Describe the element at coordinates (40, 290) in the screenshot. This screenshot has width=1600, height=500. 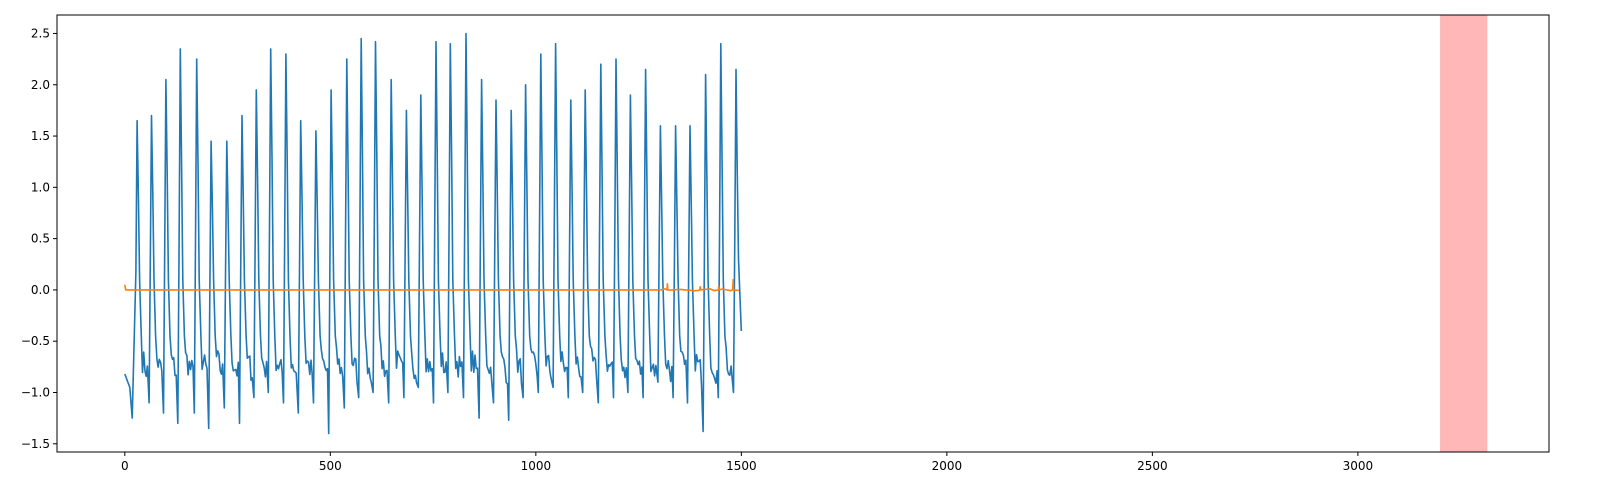
I see `y-tick-label: 0.0` at that location.